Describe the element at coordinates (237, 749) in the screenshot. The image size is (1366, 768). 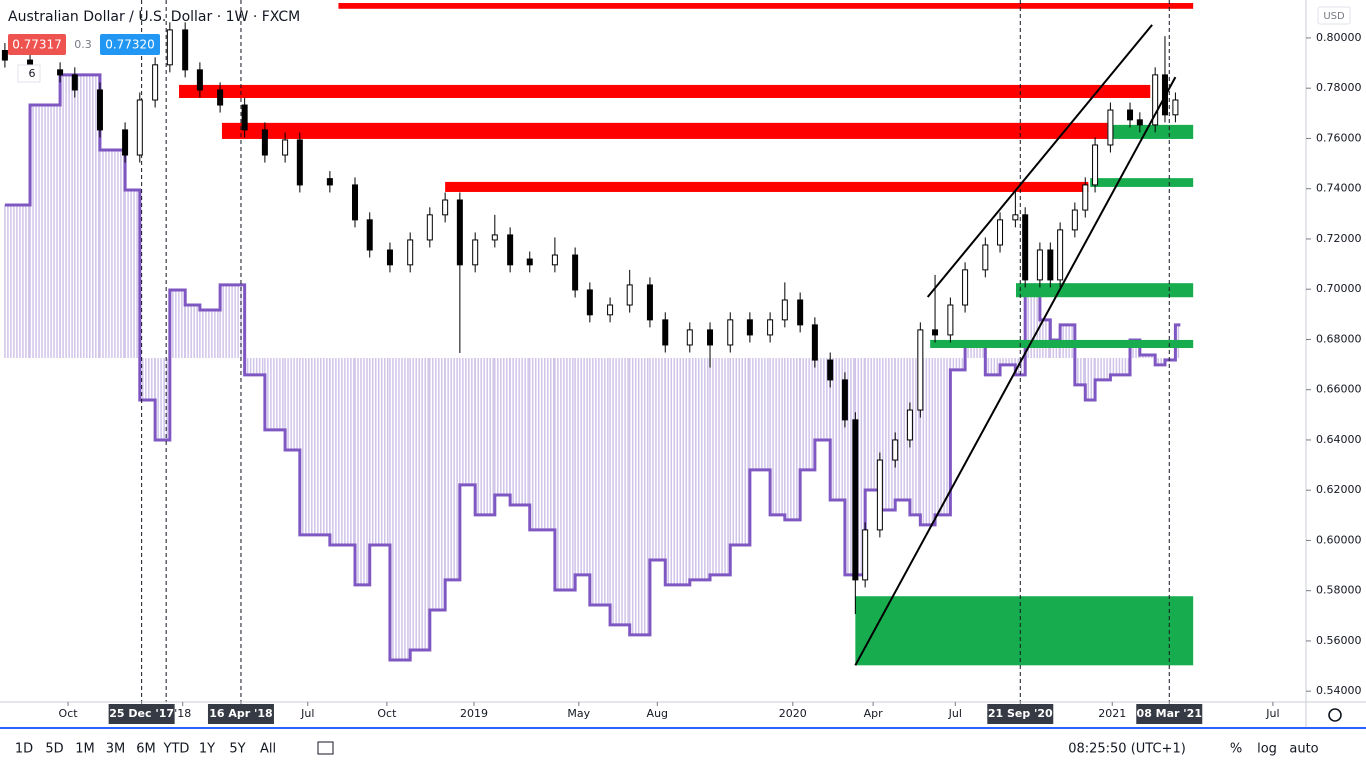
I see `range-button: 5Y` at that location.